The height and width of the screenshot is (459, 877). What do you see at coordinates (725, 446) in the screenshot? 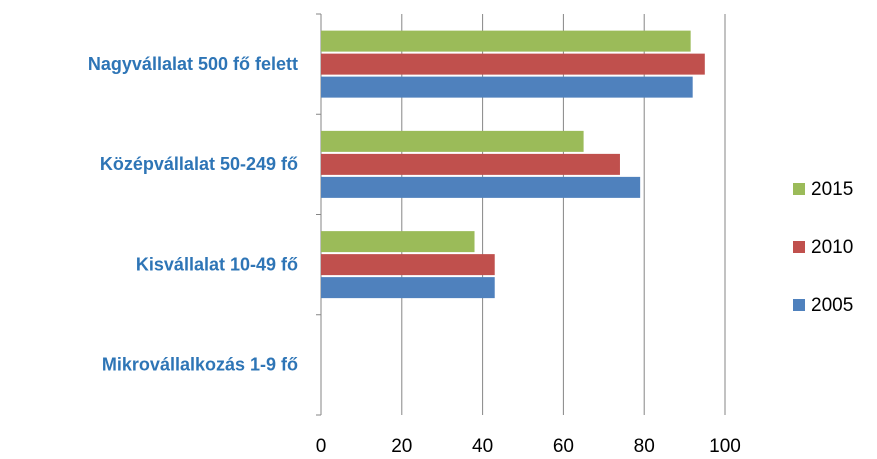
I see `x-tick-label: 100` at bounding box center [725, 446].